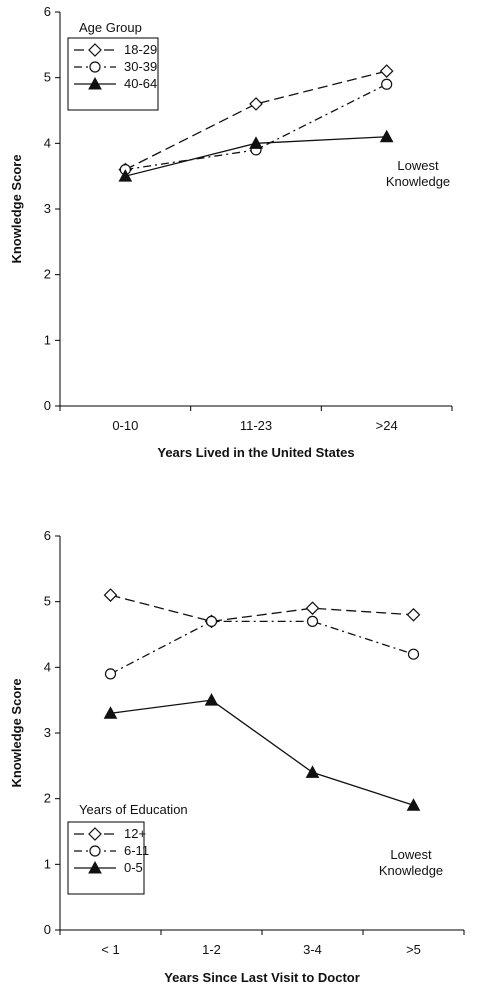 This screenshot has width=481, height=989. What do you see at coordinates (312, 949) in the screenshot?
I see `x-tick-label: 3-4` at bounding box center [312, 949].